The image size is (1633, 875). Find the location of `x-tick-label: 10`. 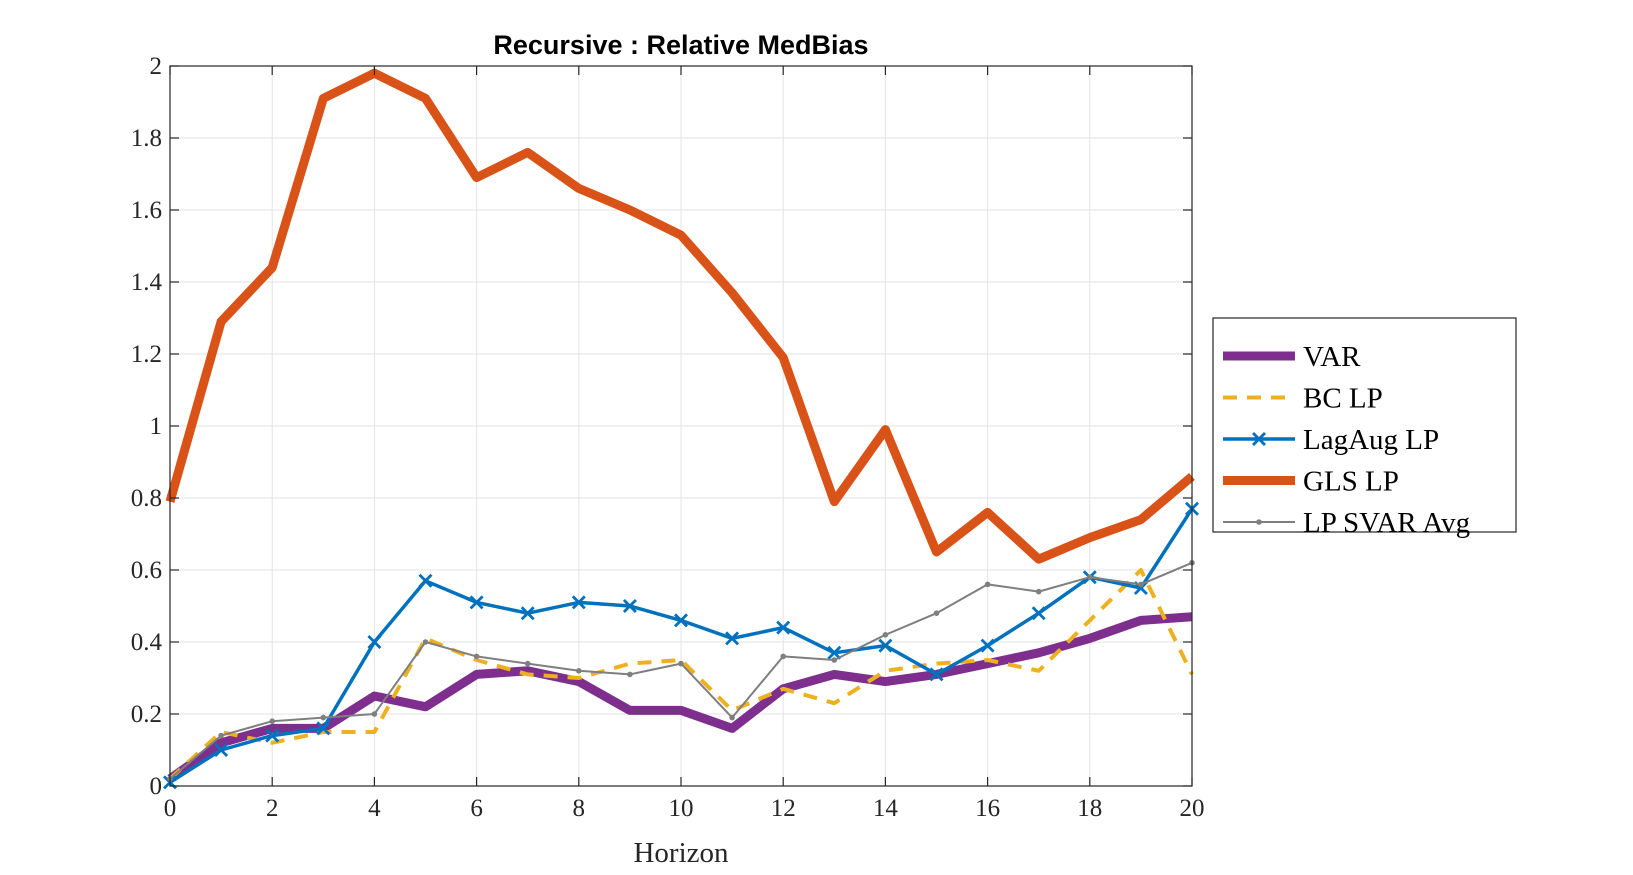

x-tick-label: 10 is located at coordinates (681, 808).